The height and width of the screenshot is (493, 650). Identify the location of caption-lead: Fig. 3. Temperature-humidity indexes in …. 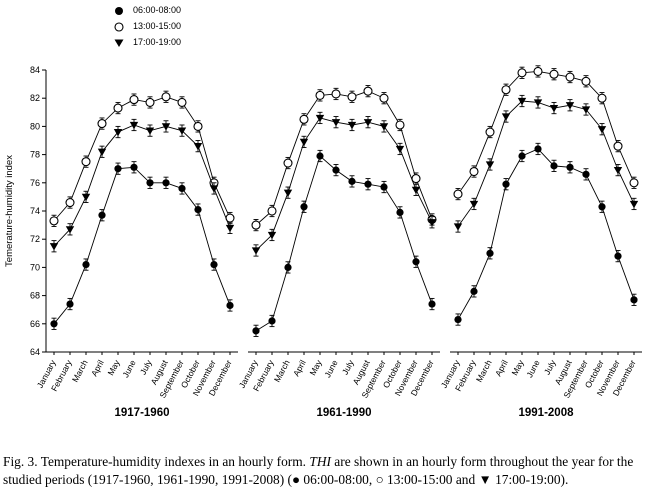
(156, 462).